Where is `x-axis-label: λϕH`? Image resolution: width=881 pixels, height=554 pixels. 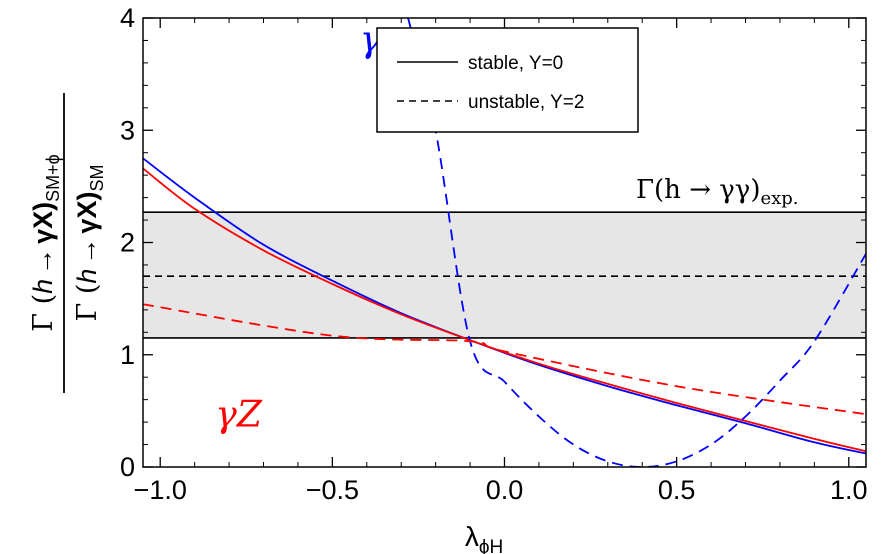 x-axis-label: λϕH is located at coordinates (484, 537).